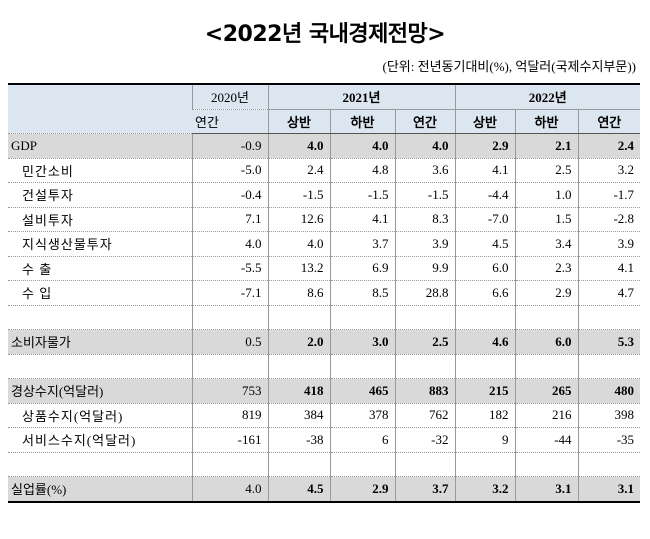 This screenshot has height=539, width=650. Describe the element at coordinates (229, 170) in the screenshot. I see `value-cell: -5.0` at that location.